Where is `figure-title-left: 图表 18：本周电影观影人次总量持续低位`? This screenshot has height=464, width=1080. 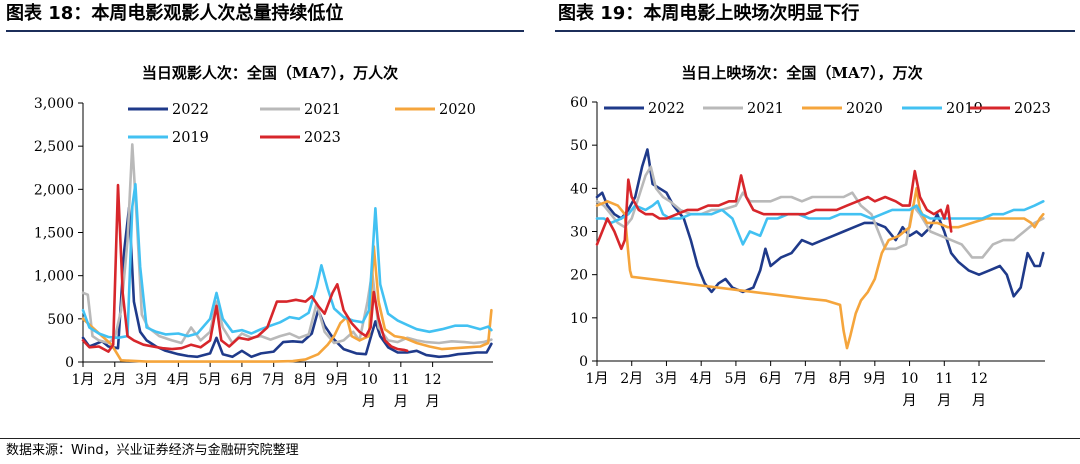 figure-title-left: 图表 18：本周电影观影人次总量持续低位 is located at coordinates (175, 13).